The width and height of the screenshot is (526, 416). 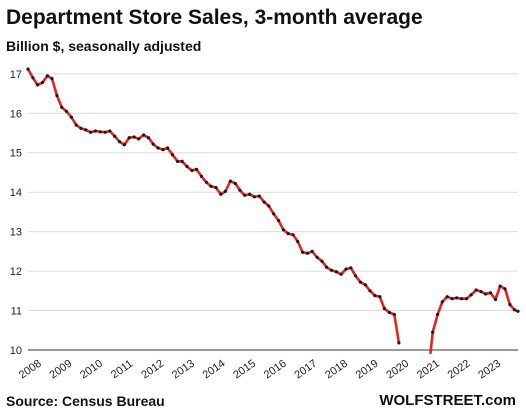 What do you see at coordinates (489, 370) in the screenshot?
I see `x-tick-label: 2023` at bounding box center [489, 370].